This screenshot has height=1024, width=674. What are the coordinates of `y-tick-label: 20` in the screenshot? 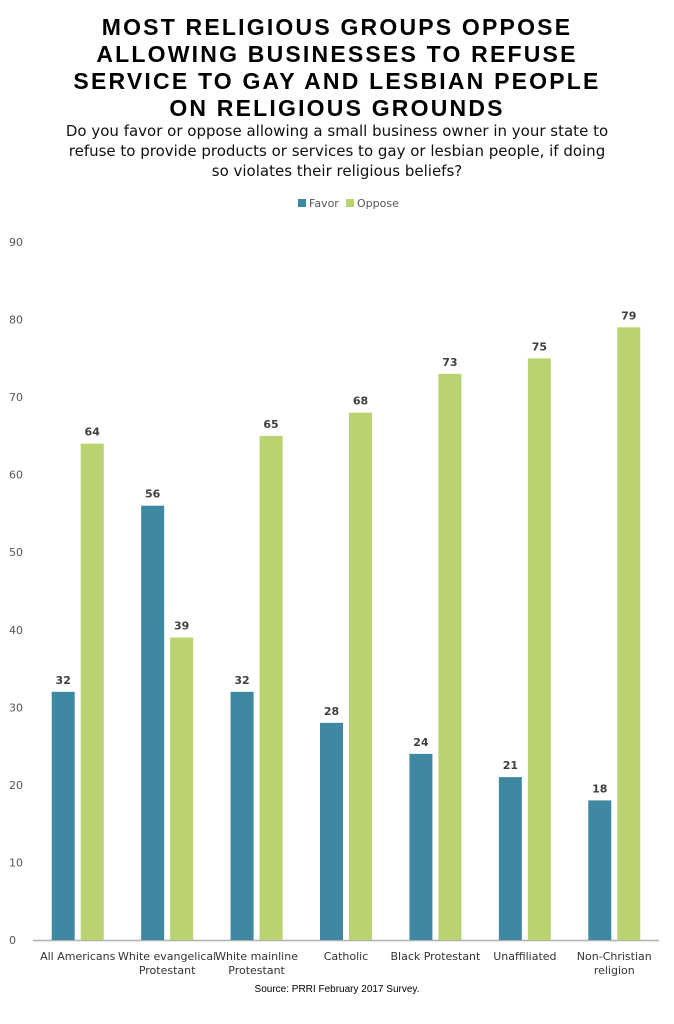 It's located at (16, 785).